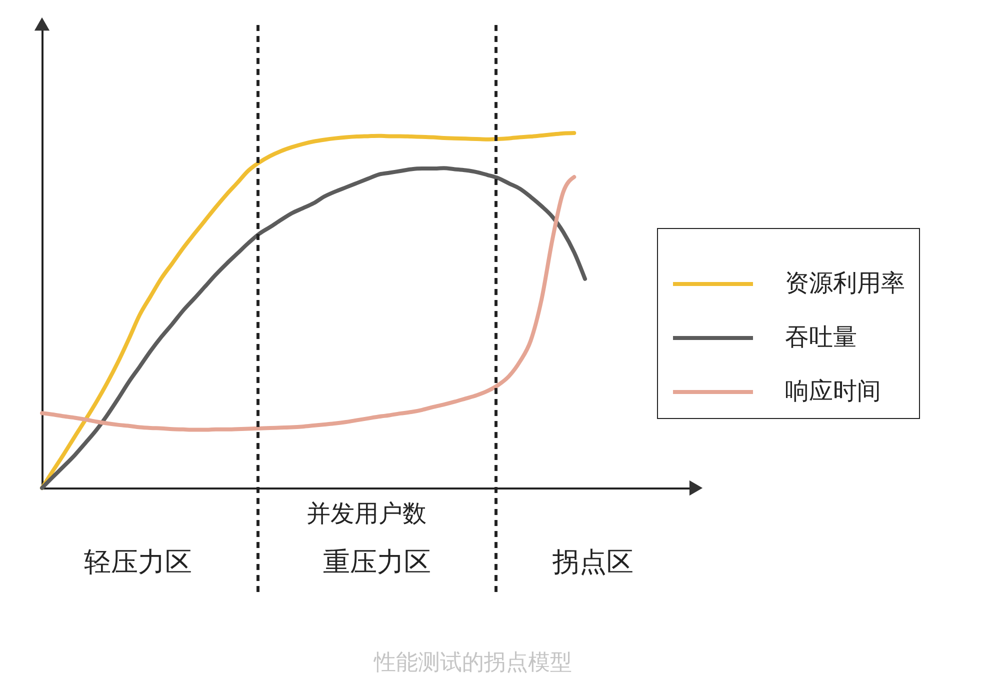  What do you see at coordinates (845, 283) in the screenshot?
I see `legend-label: 资源利用率` at bounding box center [845, 283].